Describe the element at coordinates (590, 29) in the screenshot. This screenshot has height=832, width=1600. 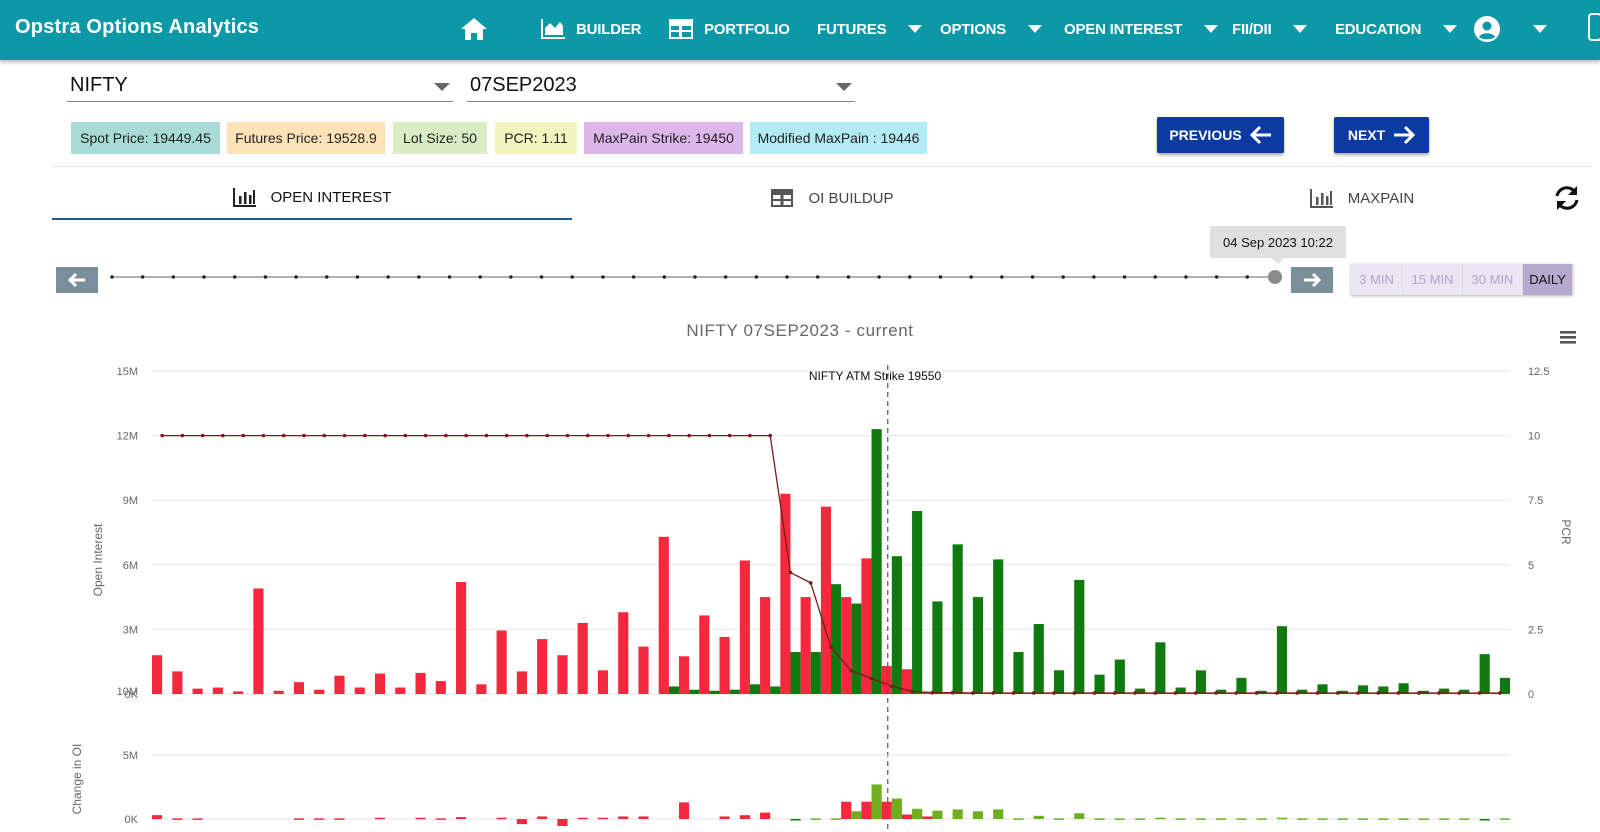
I see `nav-builder: BUILDER` at that location.